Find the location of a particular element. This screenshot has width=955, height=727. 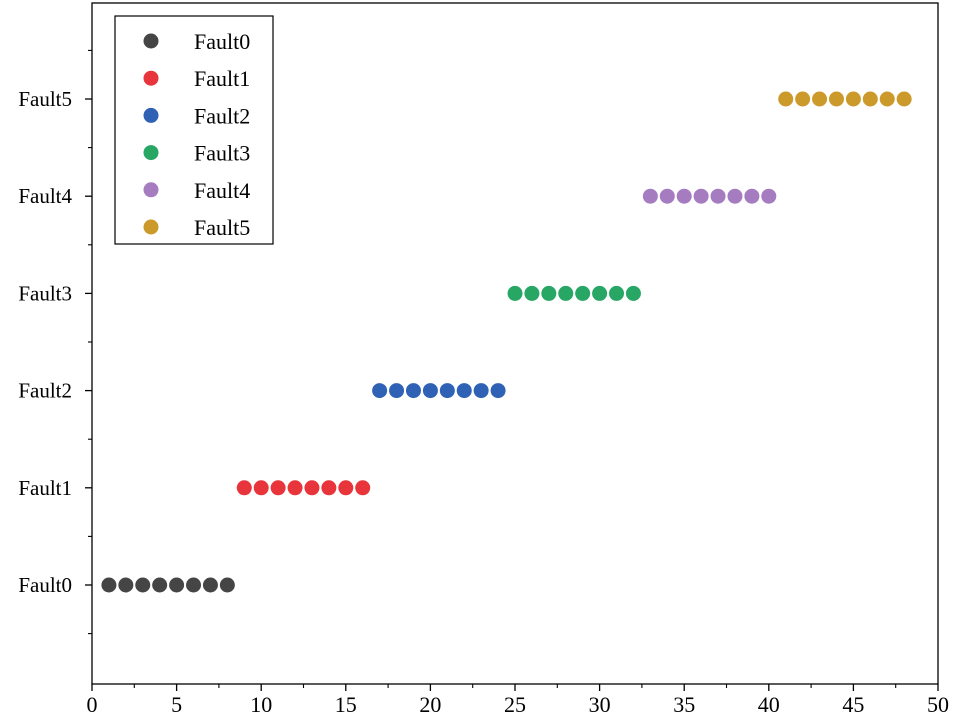

x-tick-label: 50 is located at coordinates (938, 704).